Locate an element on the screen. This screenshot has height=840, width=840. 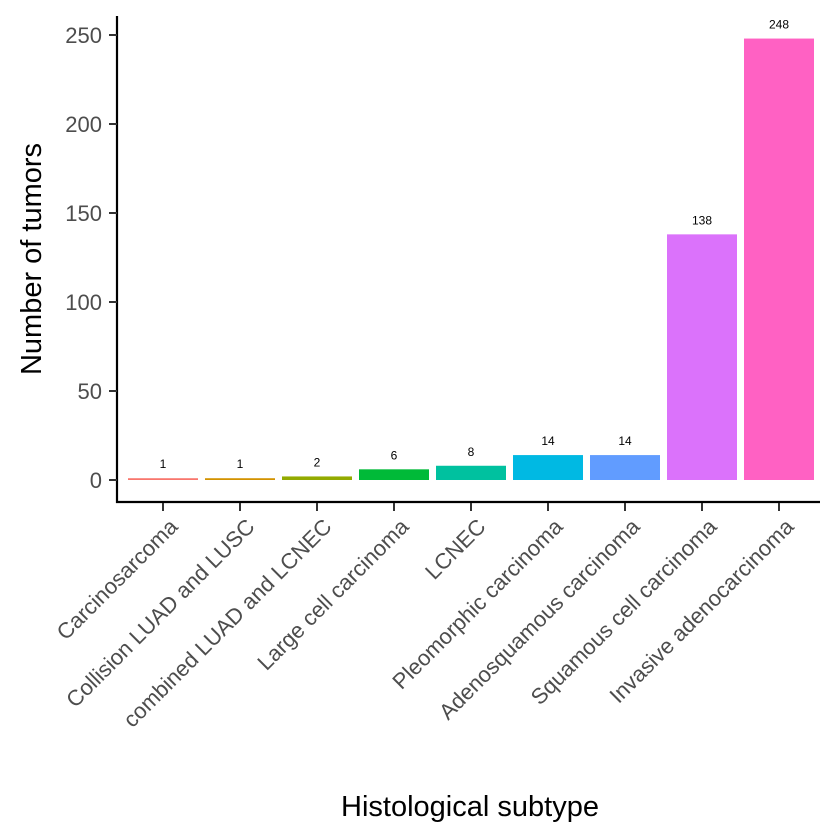
y-tick-label: 50 is located at coordinates (90, 391).